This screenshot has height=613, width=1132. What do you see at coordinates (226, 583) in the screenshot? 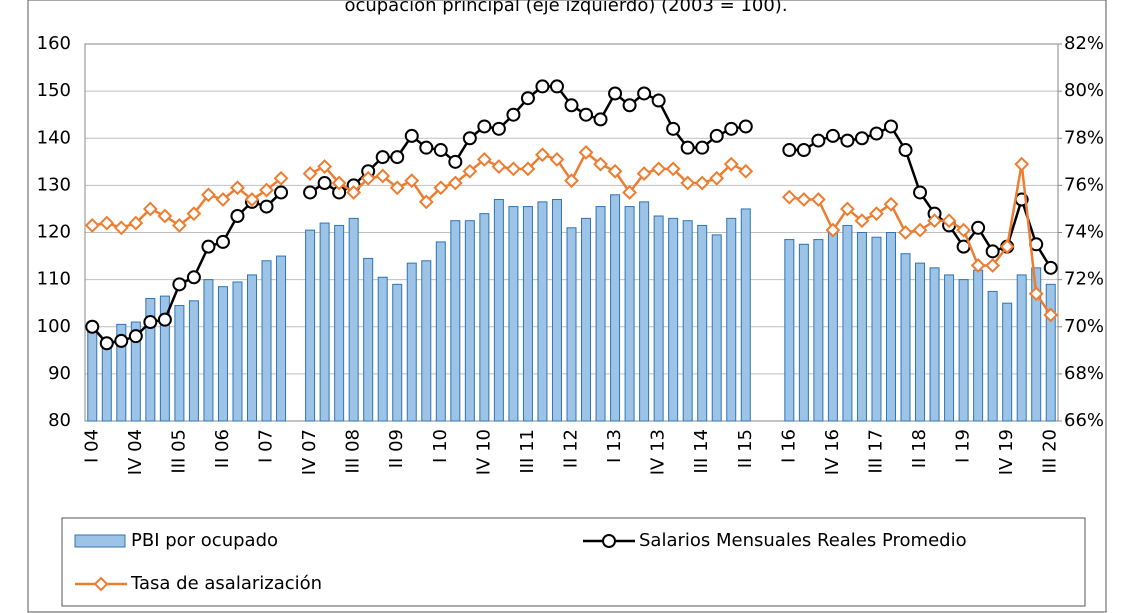
I see `legend-label: Tasa de asalarización` at bounding box center [226, 583].